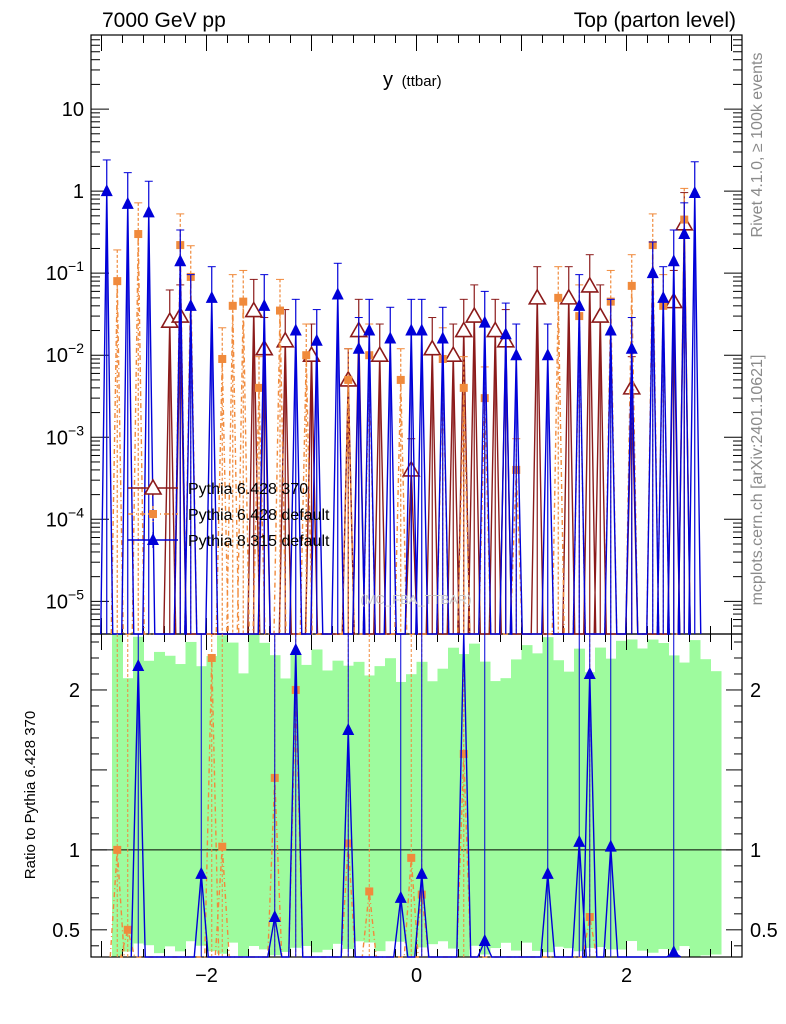 The height and width of the screenshot is (1024, 786). Describe the element at coordinates (153, 486) in the screenshot. I see `legend-marker-open-triangle` at that location.